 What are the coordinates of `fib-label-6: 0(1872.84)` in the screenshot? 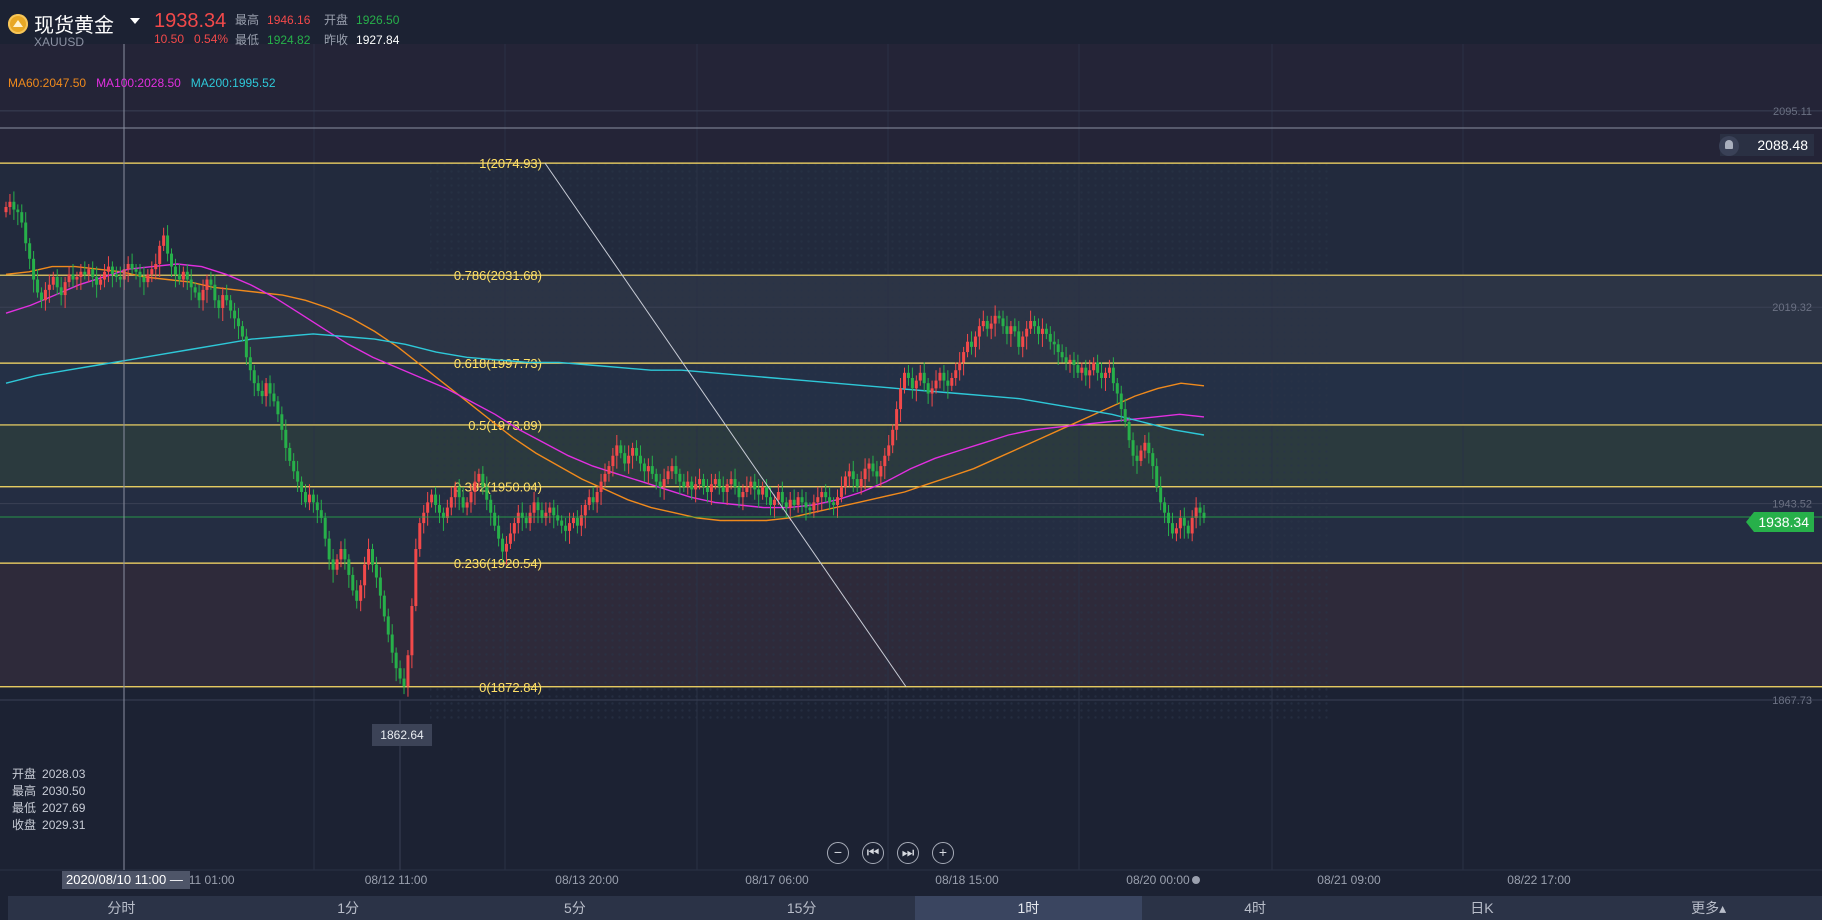 It's located at (510, 687).